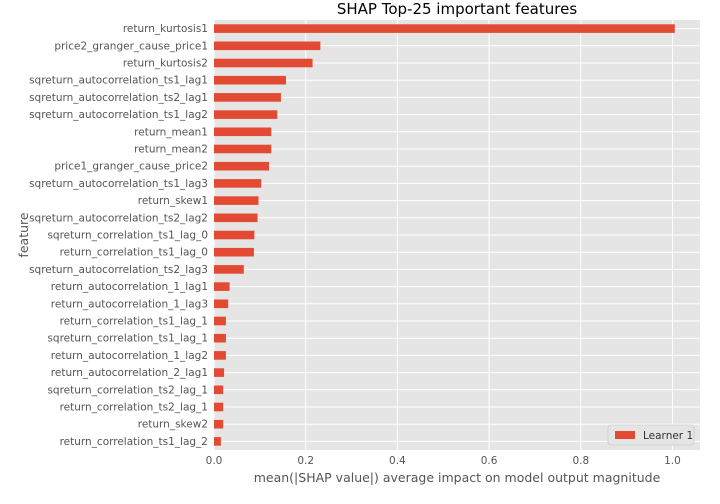 The height and width of the screenshot is (504, 720). I want to click on y-tick-label: sqreturn_correlation_ts1_lag_1, so click(127, 339).